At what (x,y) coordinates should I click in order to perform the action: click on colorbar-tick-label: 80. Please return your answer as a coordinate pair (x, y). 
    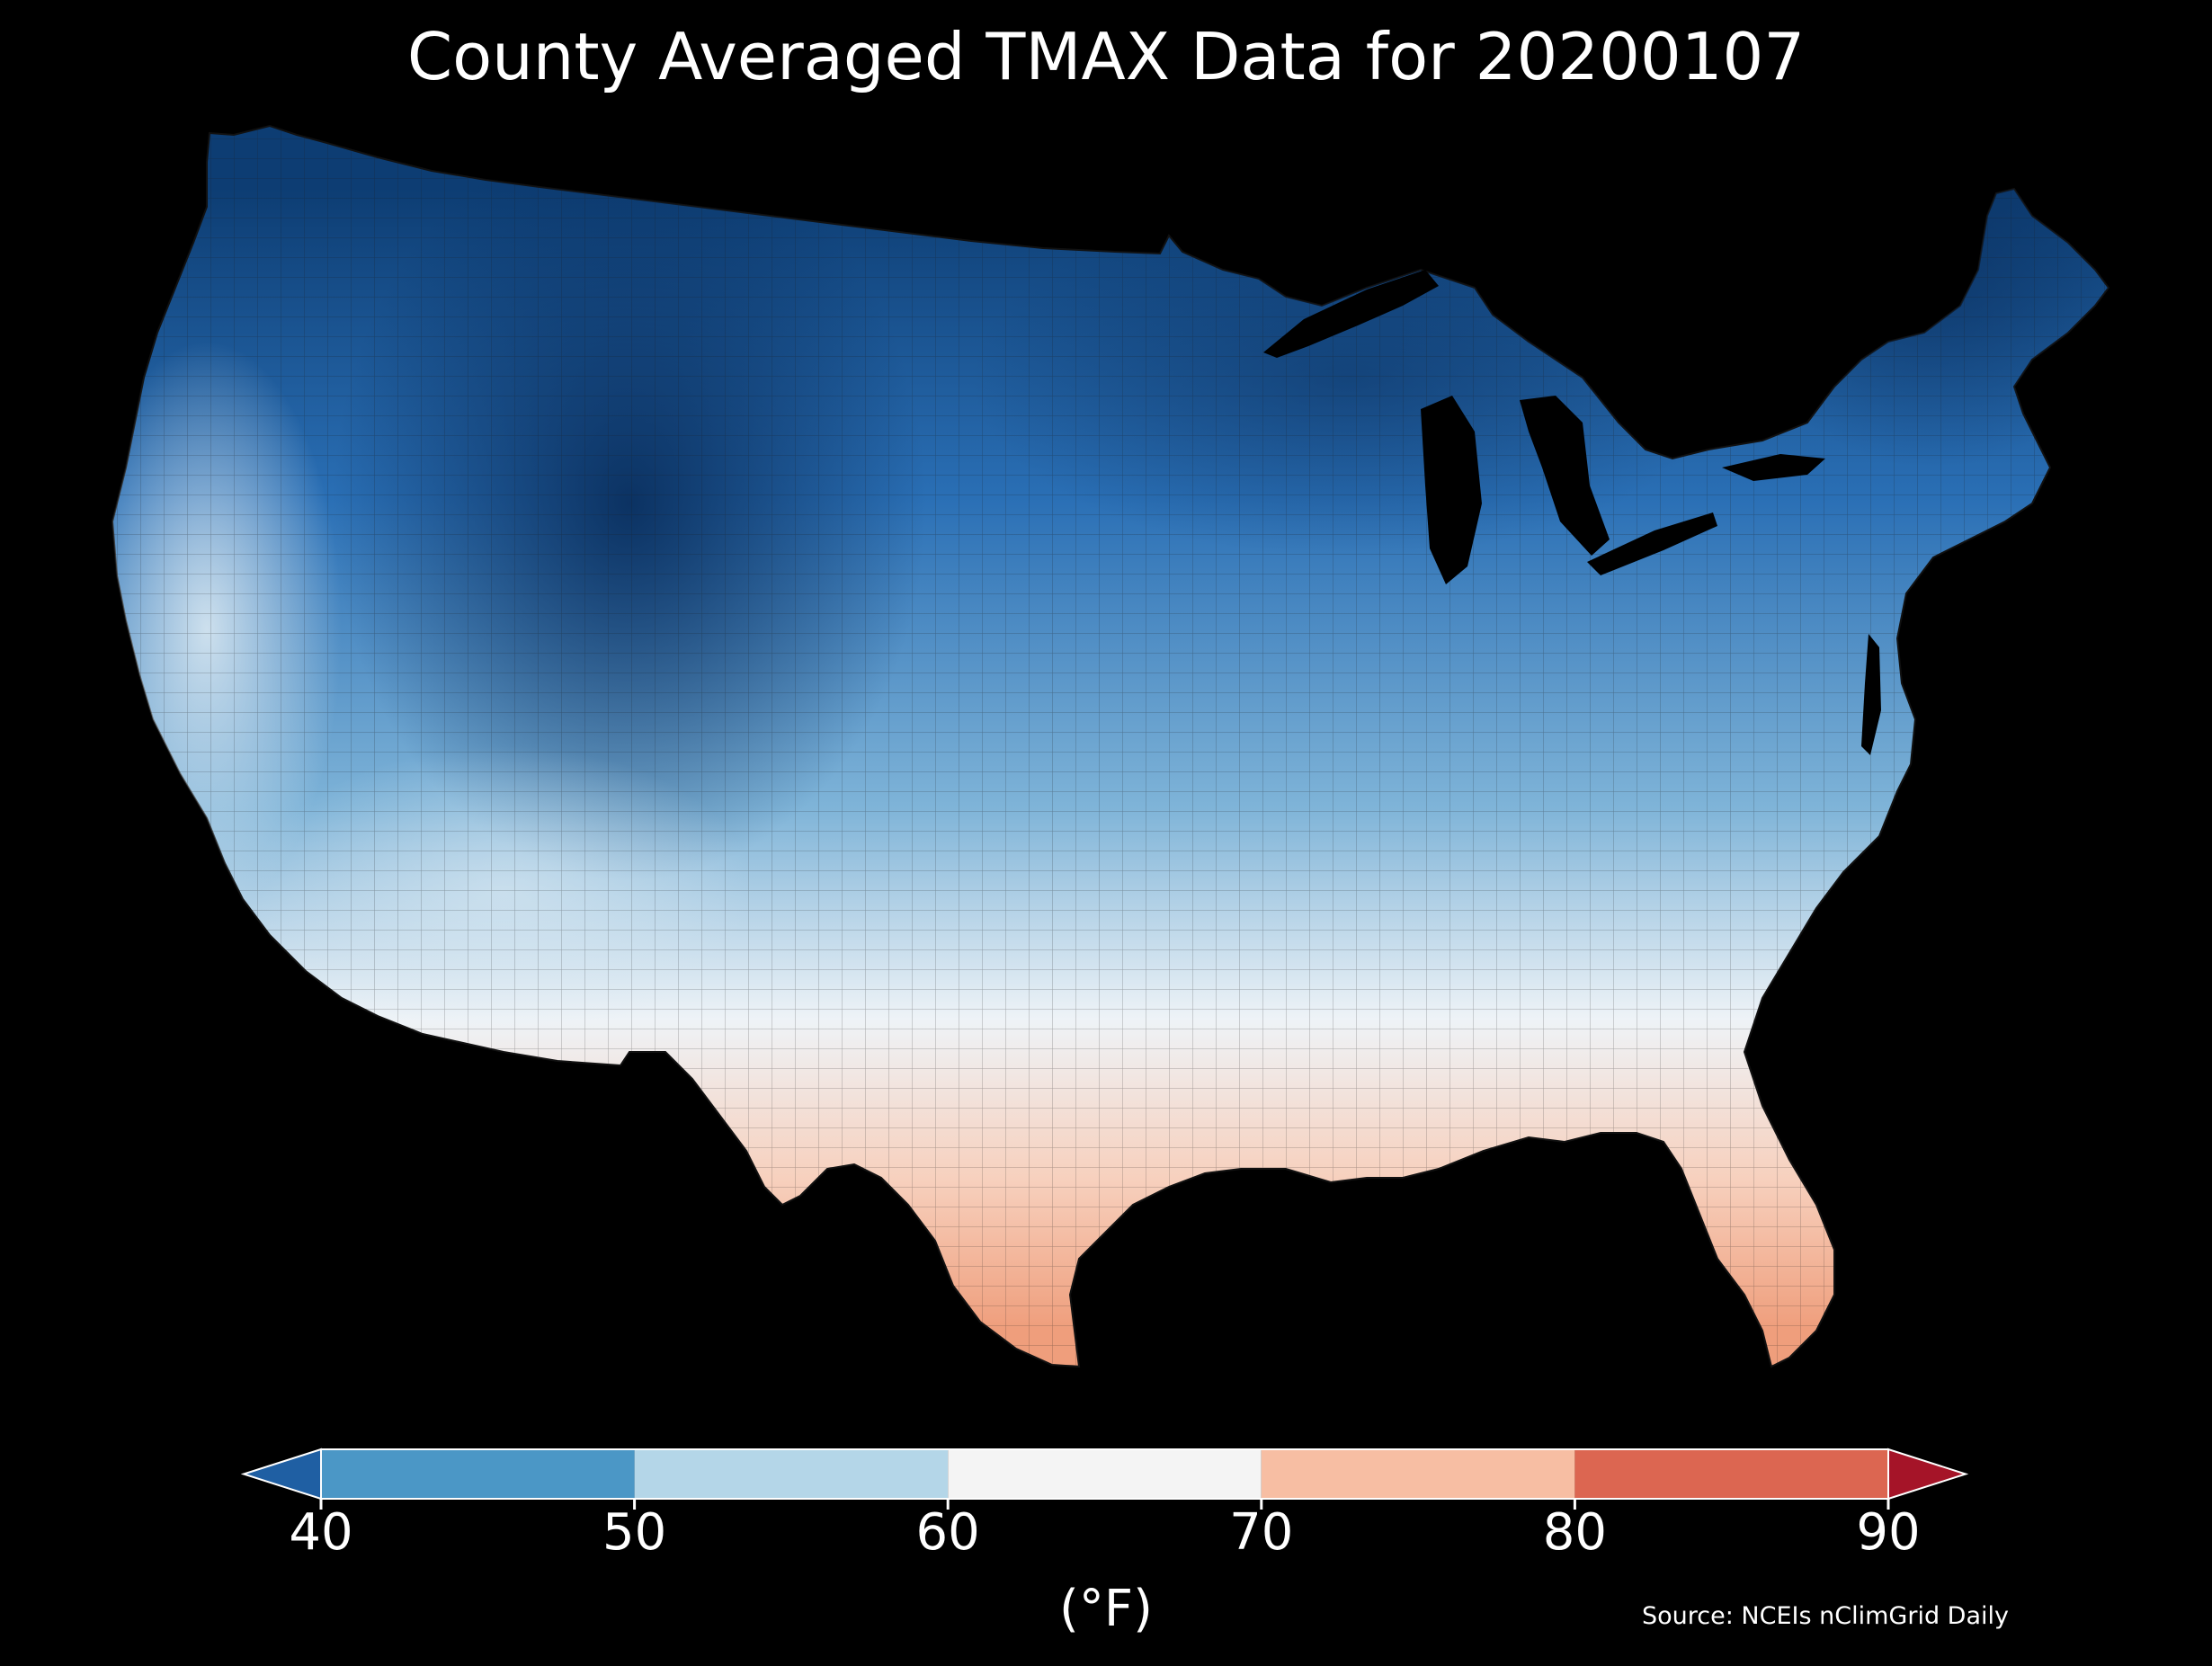
    Looking at the image, I should click on (1575, 1532).